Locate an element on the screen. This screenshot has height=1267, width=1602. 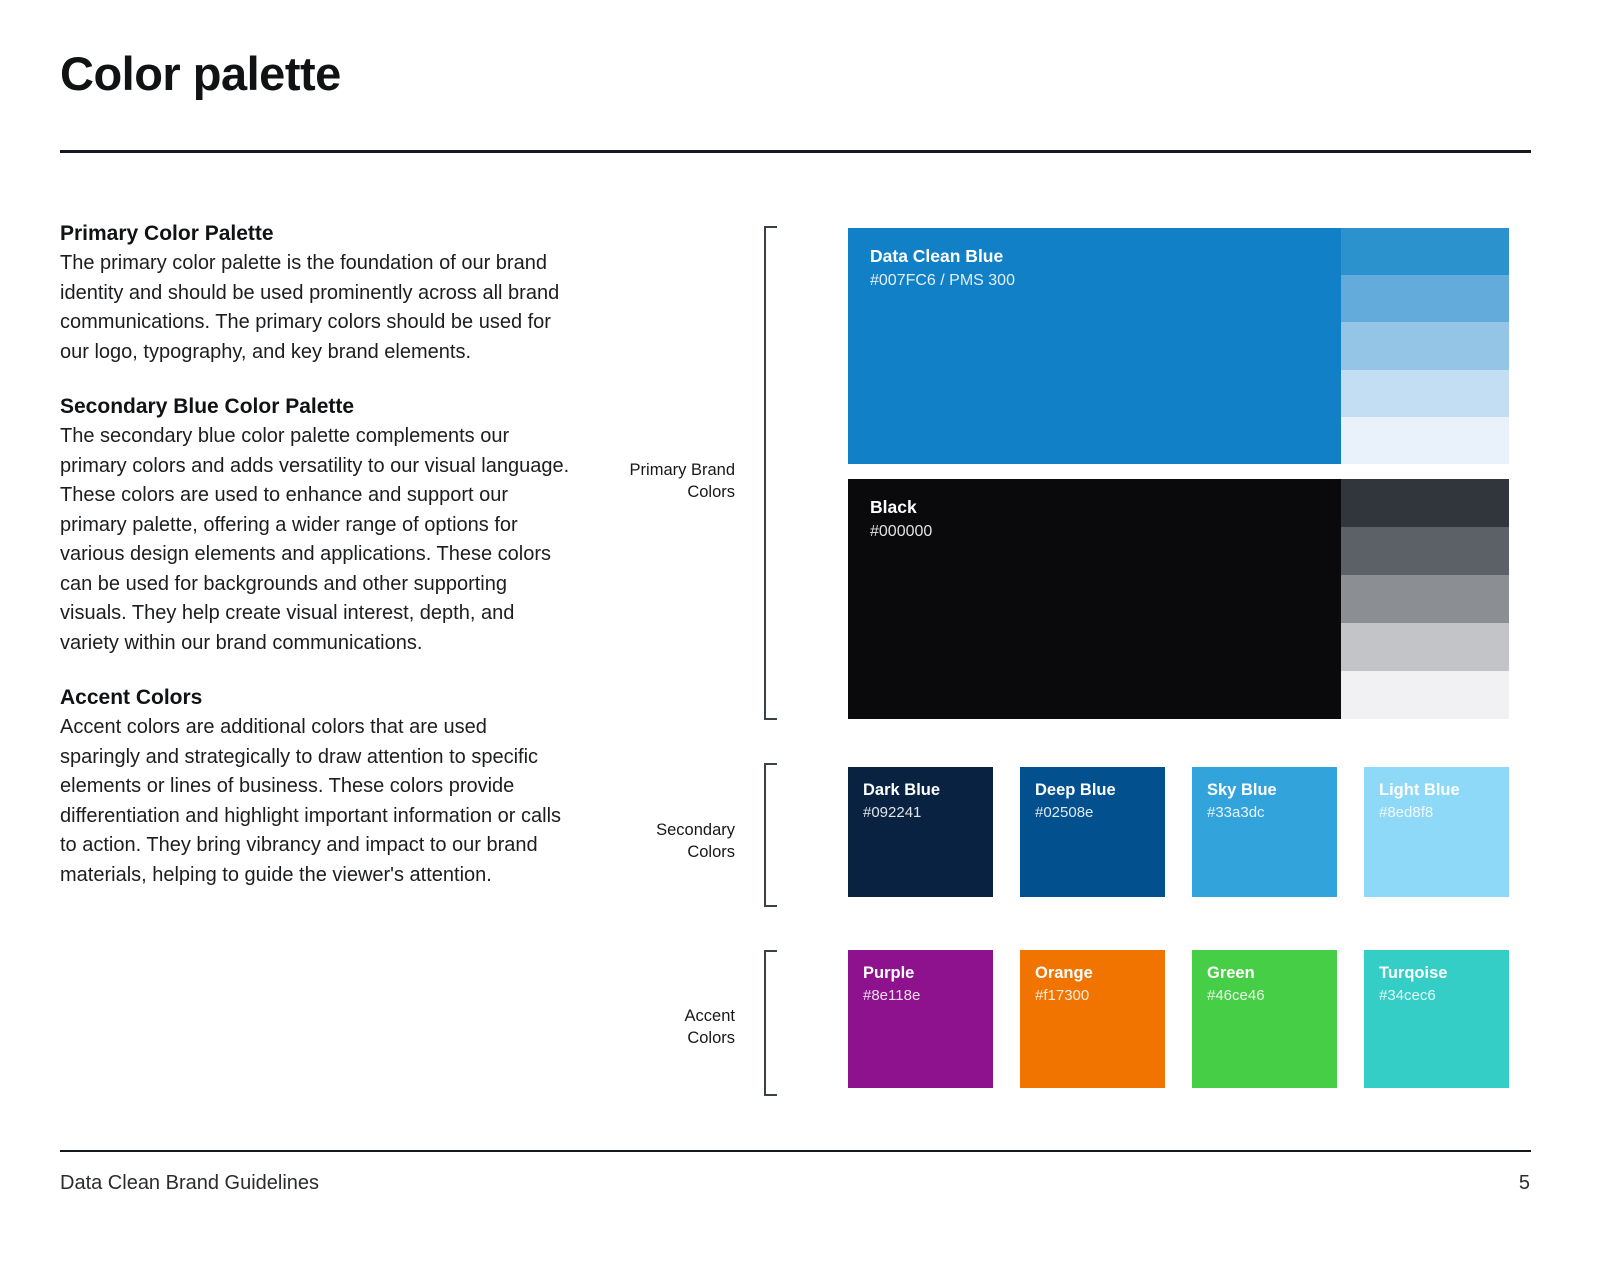
swatch-deep-blue: Deep Blue #02508e is located at coordinates (1092, 832).